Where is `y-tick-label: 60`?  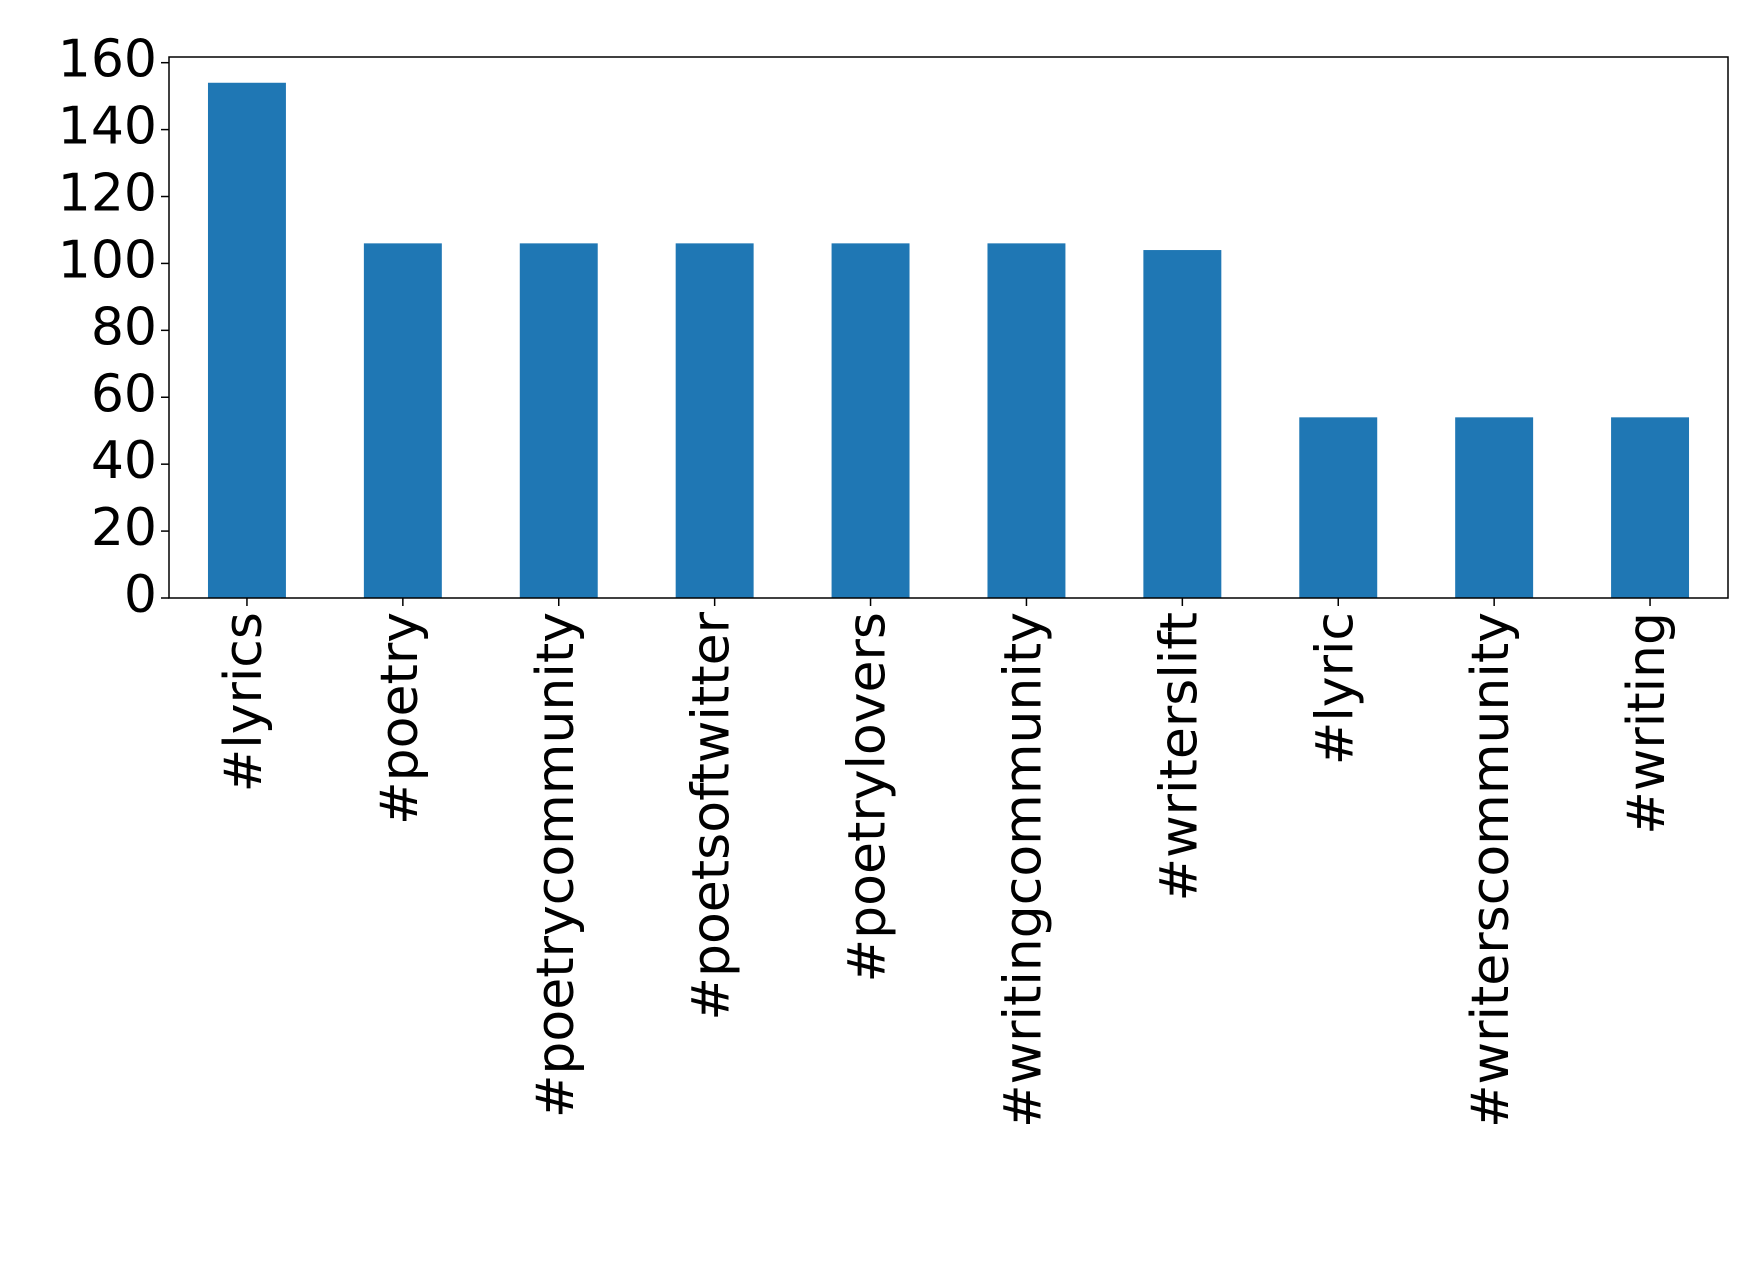 y-tick-label: 60 is located at coordinates (124, 394).